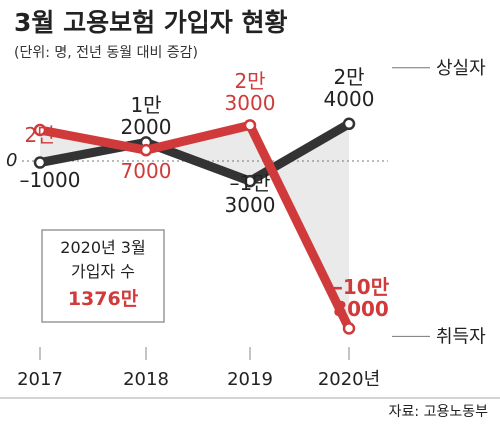  I want to click on data-label-1-3-0: –10만, so click(361, 287).